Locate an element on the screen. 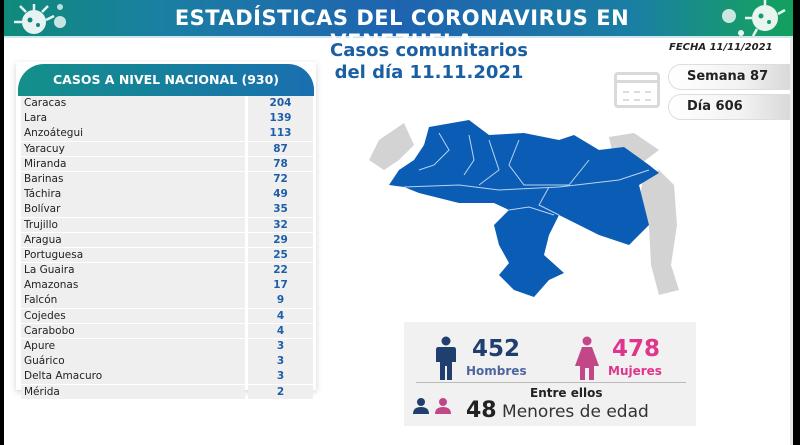 The image size is (800, 445). table-row: Carabobo 4 is located at coordinates (167, 331).